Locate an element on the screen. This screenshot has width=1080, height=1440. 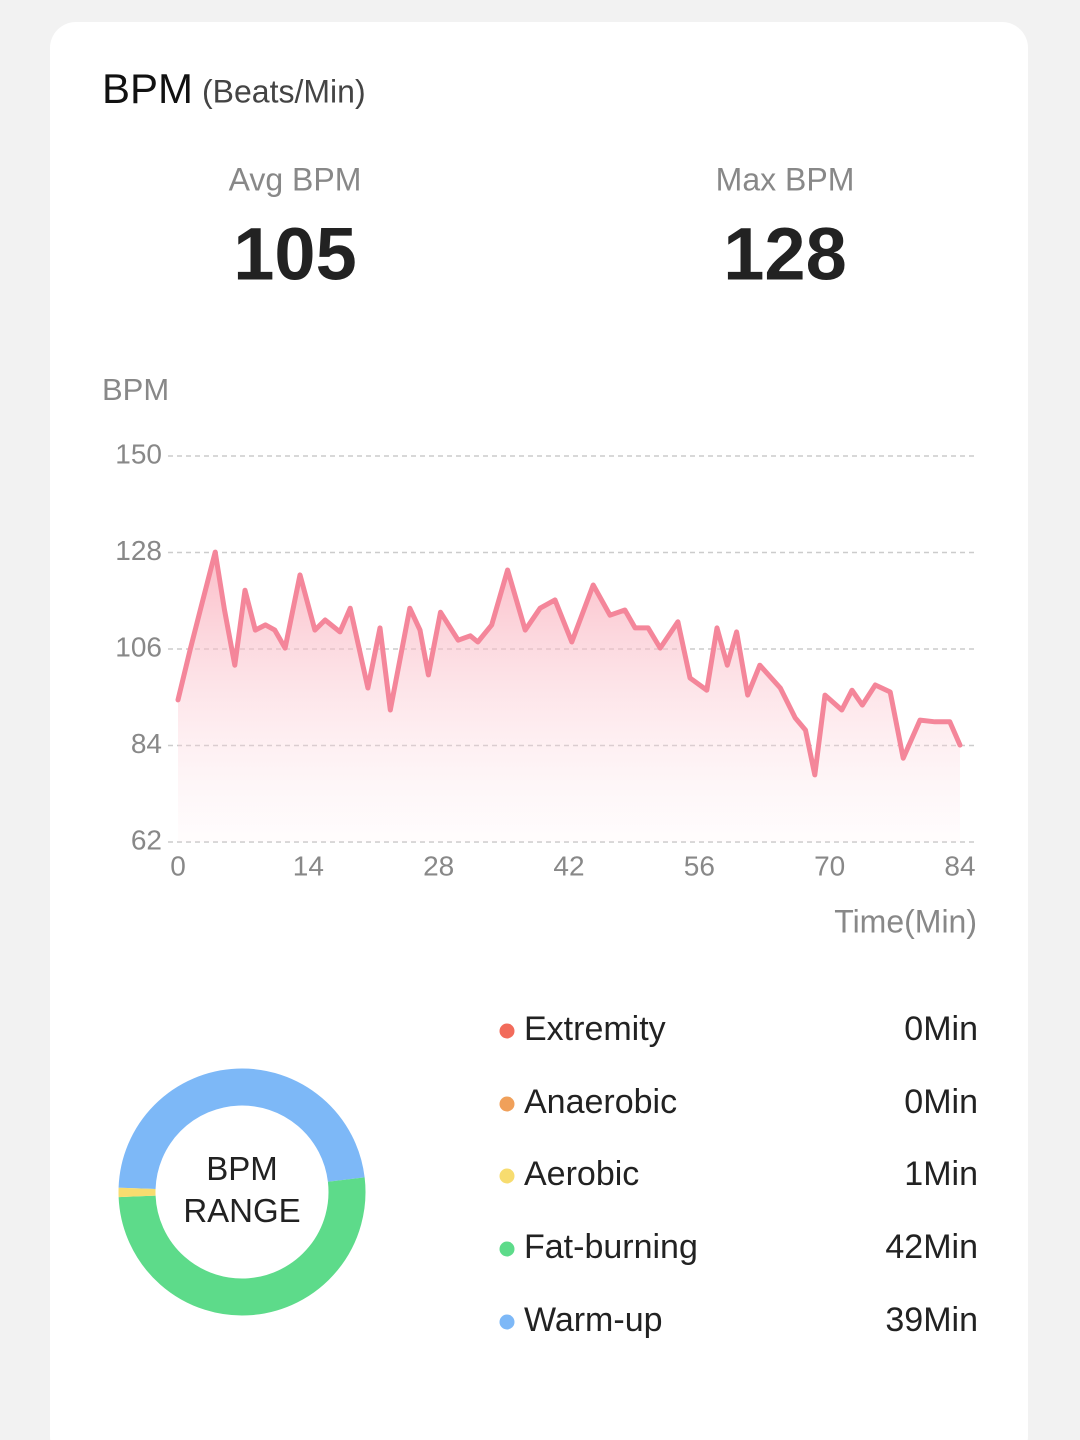
legend-label: Fat-burning is located at coordinates (611, 1247).